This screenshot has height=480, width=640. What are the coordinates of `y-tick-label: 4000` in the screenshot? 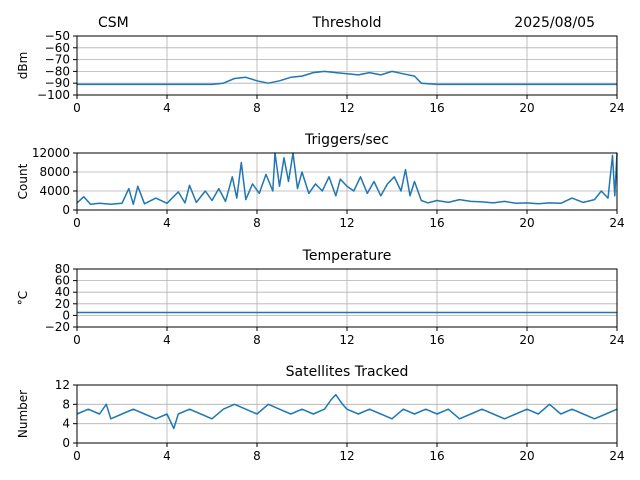 It's located at (54, 191).